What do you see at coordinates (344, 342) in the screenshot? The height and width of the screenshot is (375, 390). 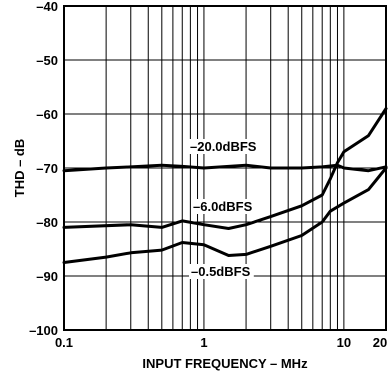 I see `x-tick-label: 10` at bounding box center [344, 342].